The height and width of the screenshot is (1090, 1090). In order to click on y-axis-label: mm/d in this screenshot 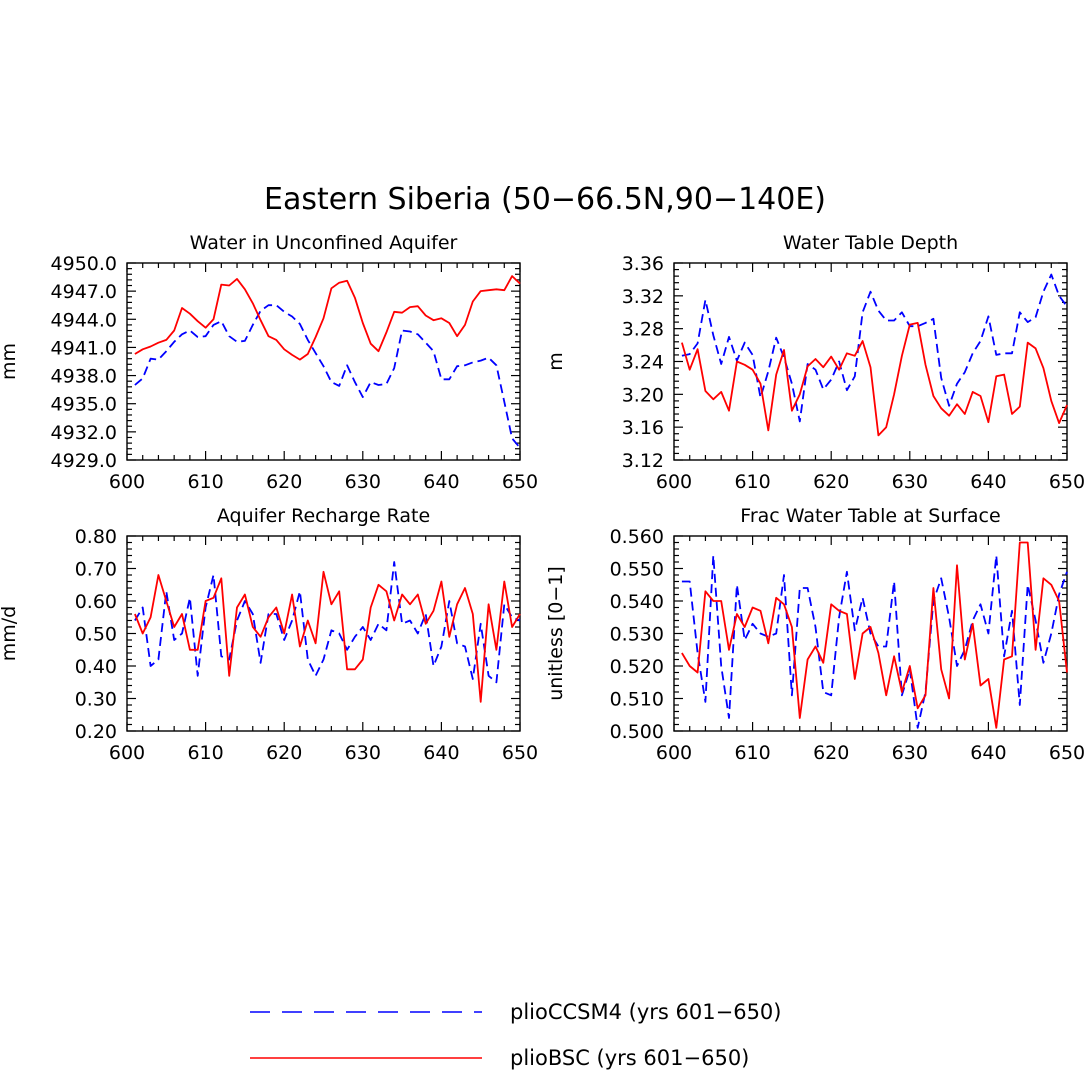, I will do `click(10, 633)`.